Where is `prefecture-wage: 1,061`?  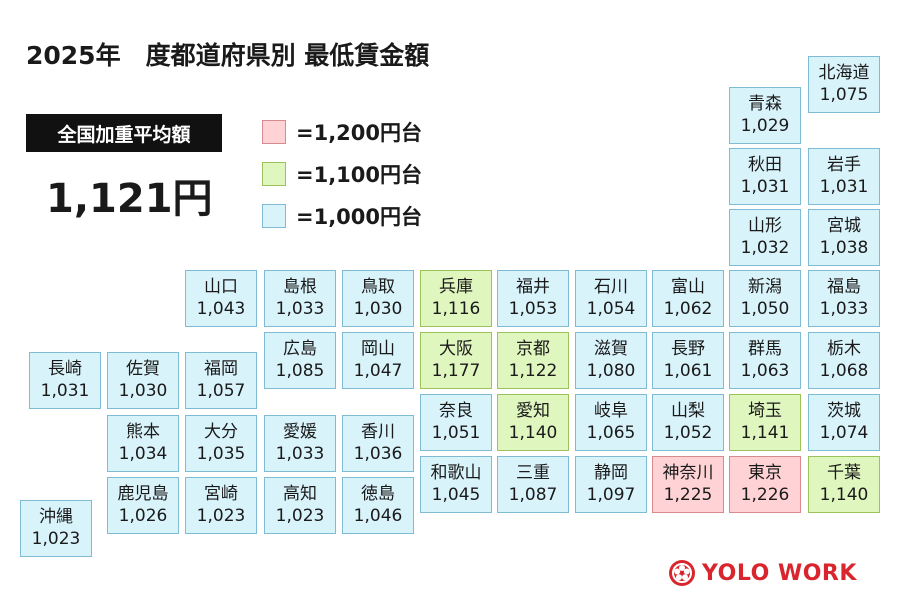 prefecture-wage: 1,061 is located at coordinates (688, 370).